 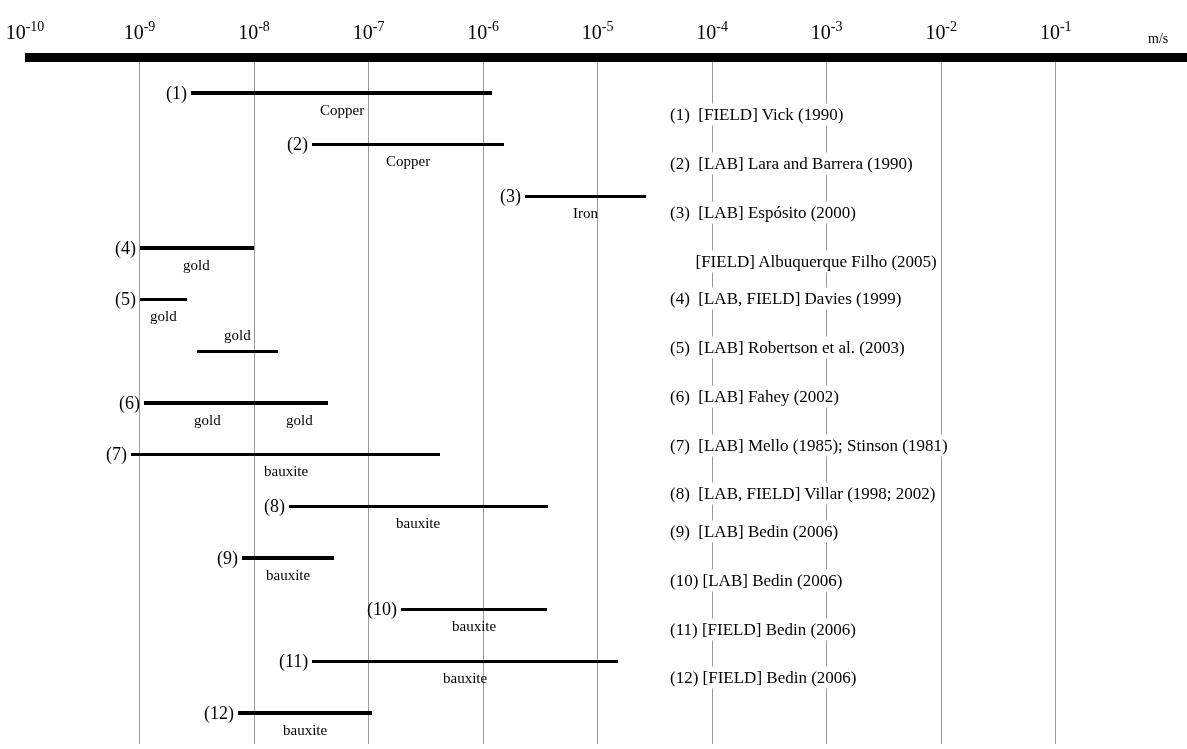 I want to click on annotation: Iron, so click(x=586, y=213).